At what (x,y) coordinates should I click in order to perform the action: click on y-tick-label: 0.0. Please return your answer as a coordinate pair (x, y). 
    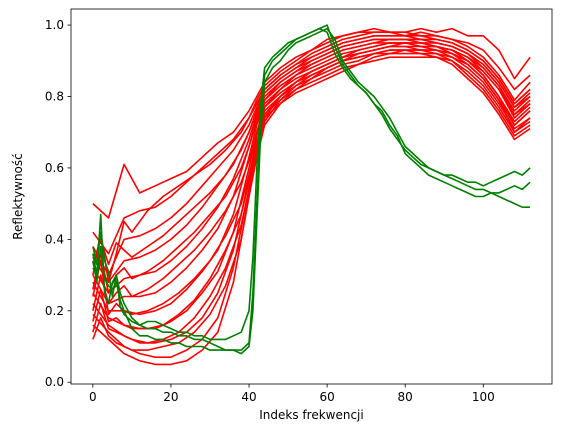
    Looking at the image, I should click on (54, 382).